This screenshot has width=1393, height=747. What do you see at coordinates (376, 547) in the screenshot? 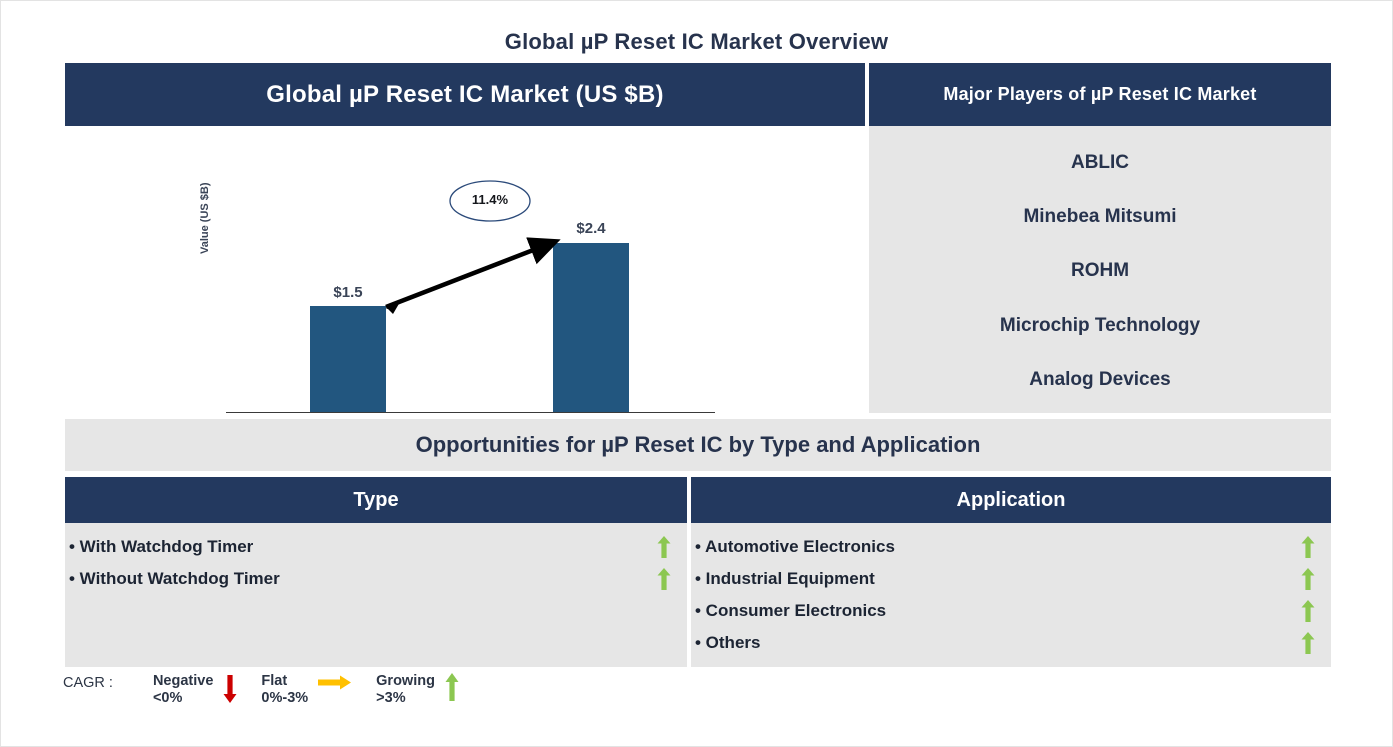
I see `list-item: • With Watchdog Timer` at bounding box center [376, 547].